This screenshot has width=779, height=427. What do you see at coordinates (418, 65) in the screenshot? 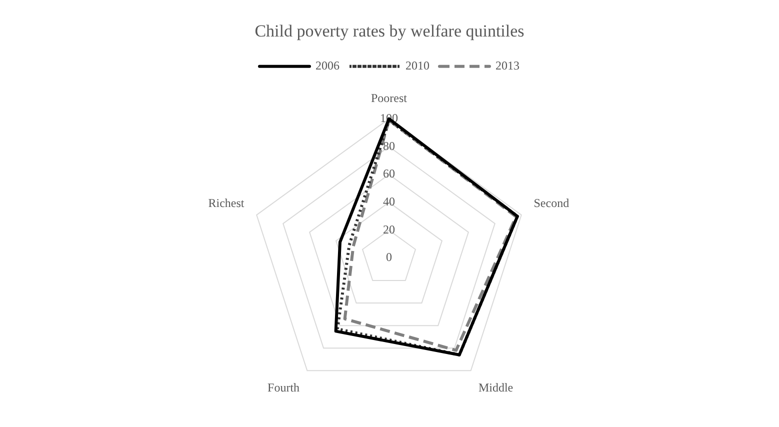
I see `legend-label: 2010` at bounding box center [418, 65].